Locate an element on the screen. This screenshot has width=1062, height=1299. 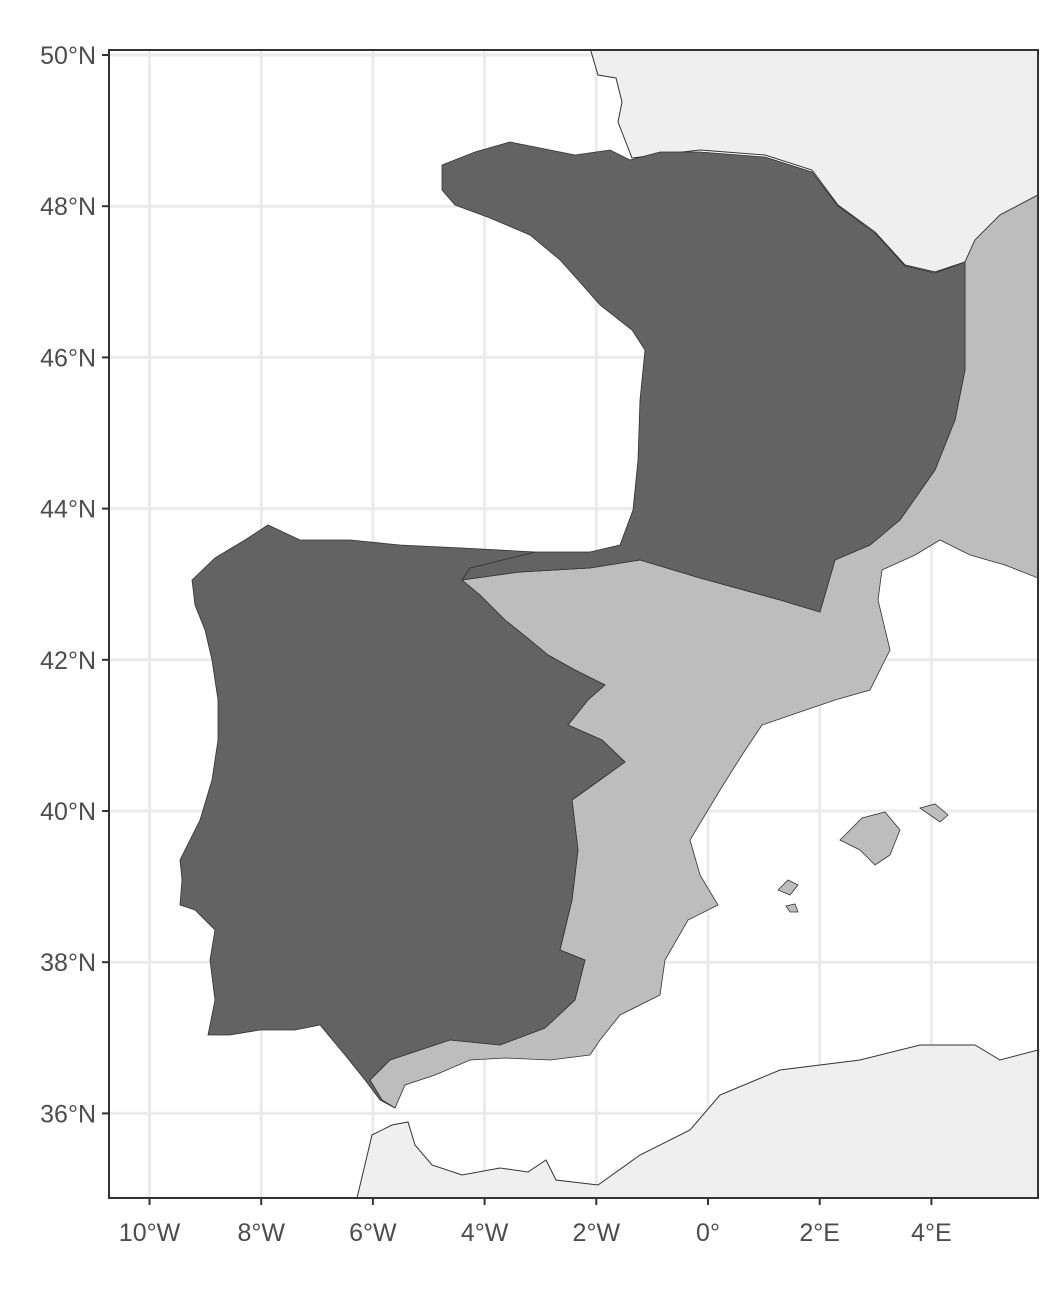
x-tick-label: 4°E is located at coordinates (931, 1233).